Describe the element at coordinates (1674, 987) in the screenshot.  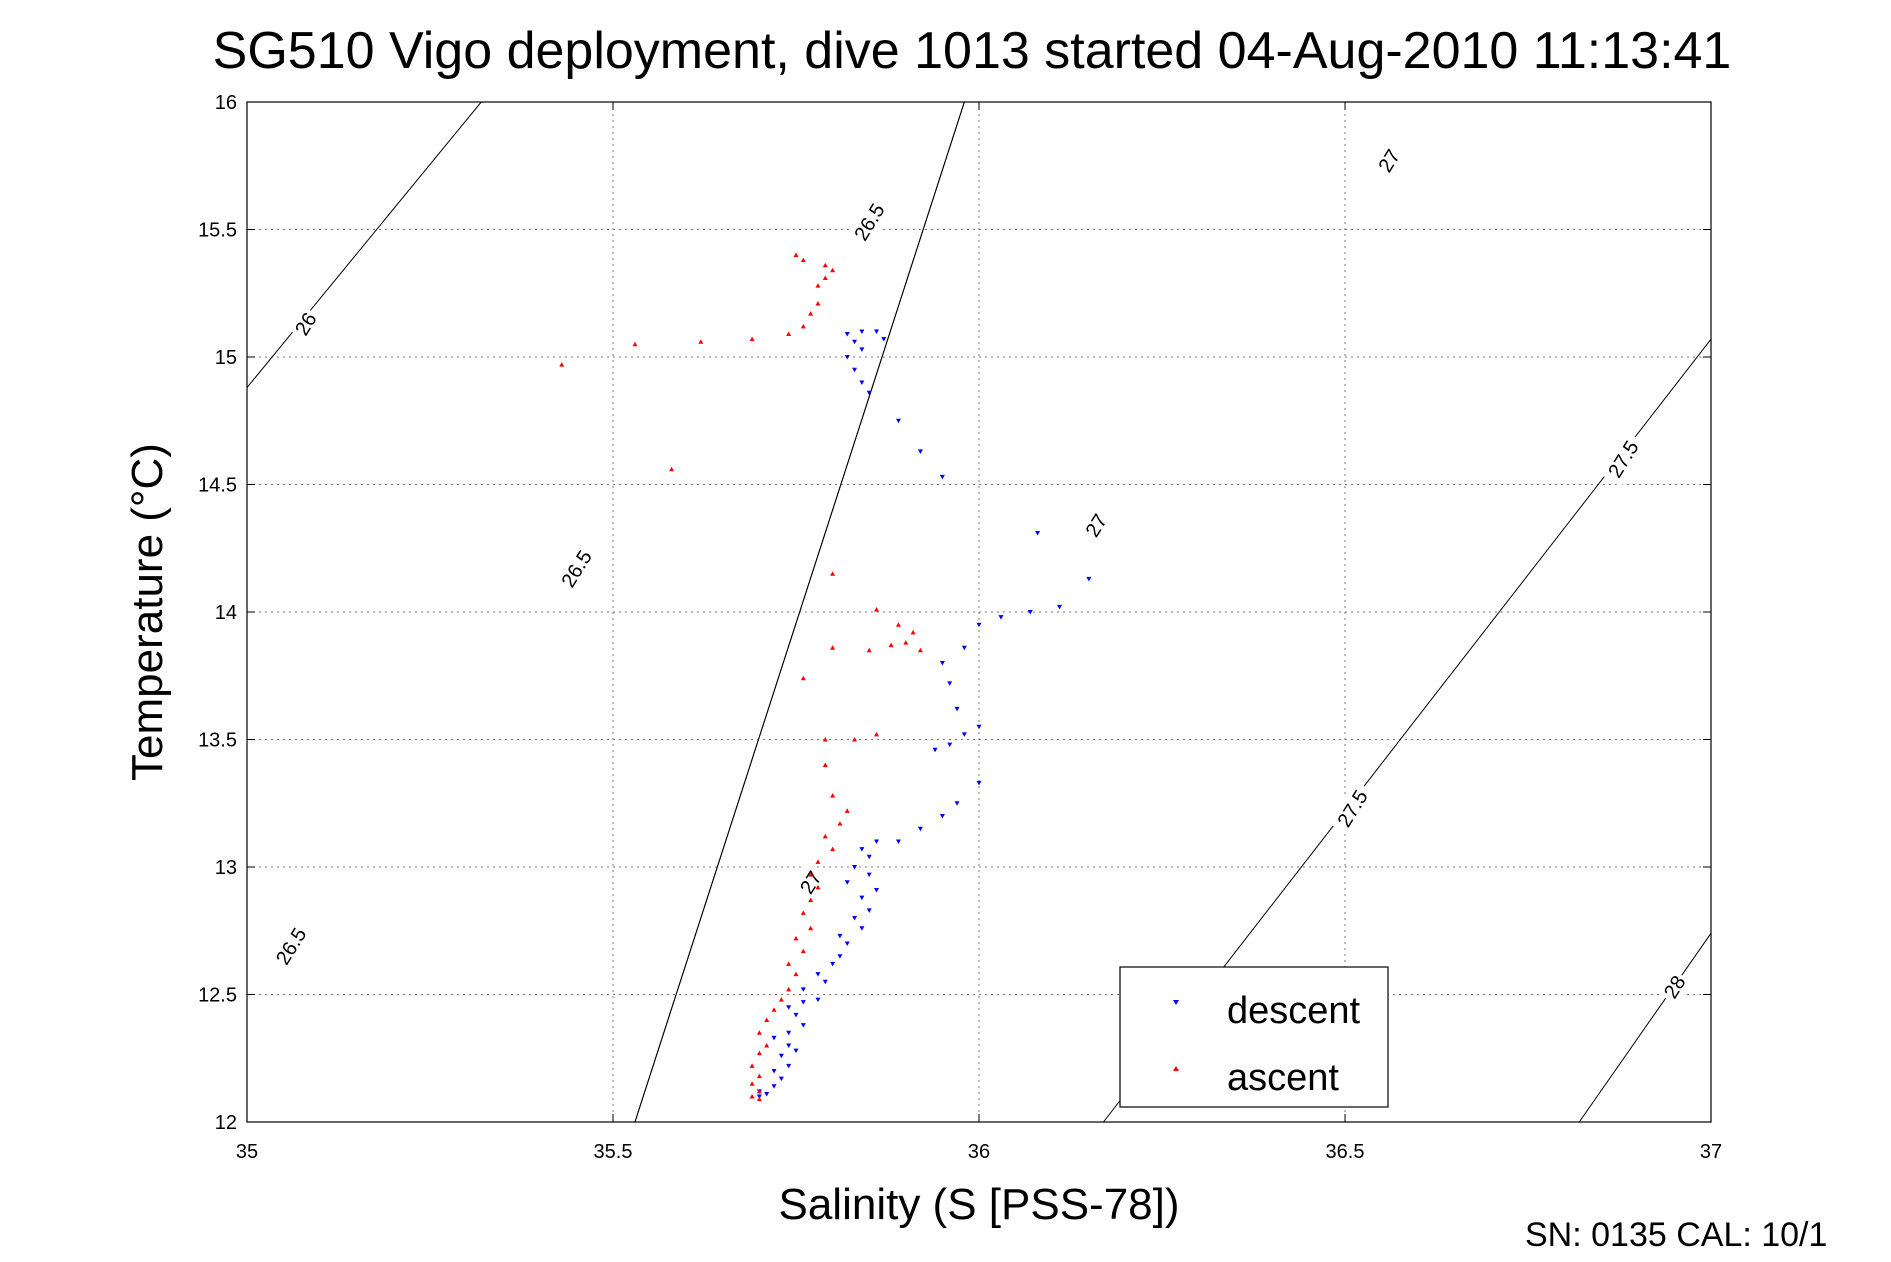
I see `contour-label: 28` at that location.